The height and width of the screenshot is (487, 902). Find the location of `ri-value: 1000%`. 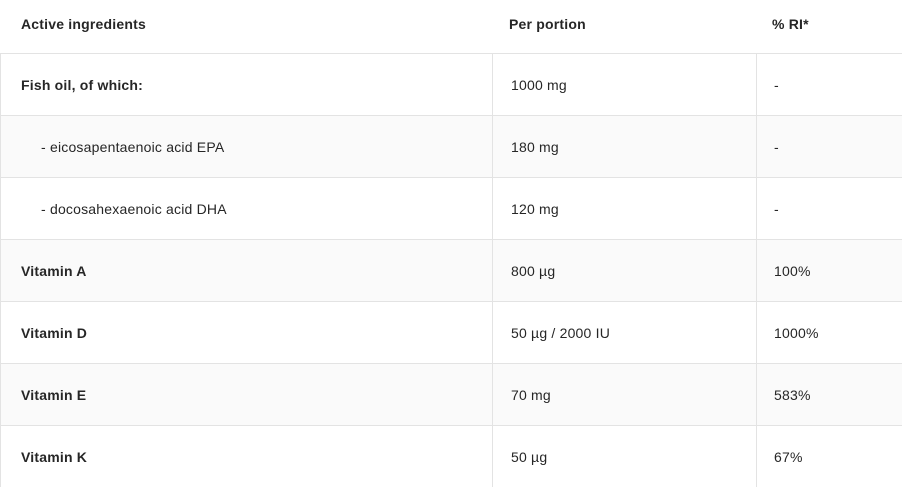

ri-value: 1000% is located at coordinates (829, 332).